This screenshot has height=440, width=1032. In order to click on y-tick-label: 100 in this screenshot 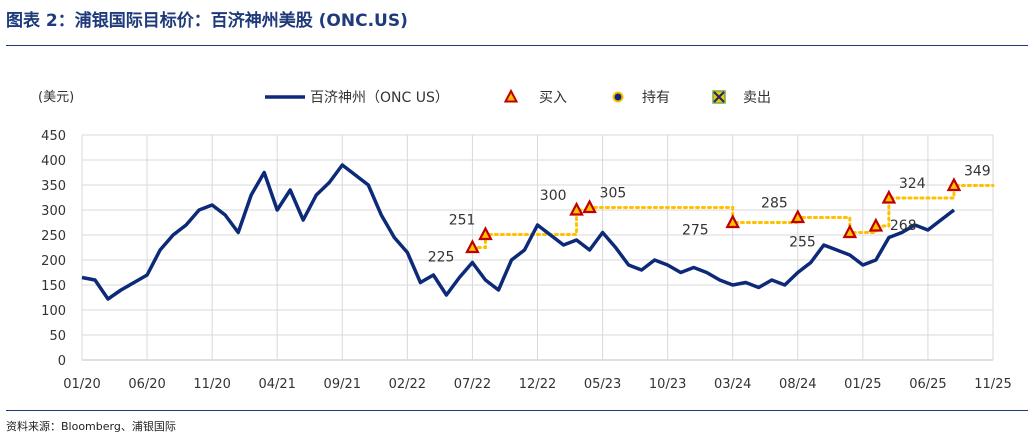, I will do `click(53, 311)`.